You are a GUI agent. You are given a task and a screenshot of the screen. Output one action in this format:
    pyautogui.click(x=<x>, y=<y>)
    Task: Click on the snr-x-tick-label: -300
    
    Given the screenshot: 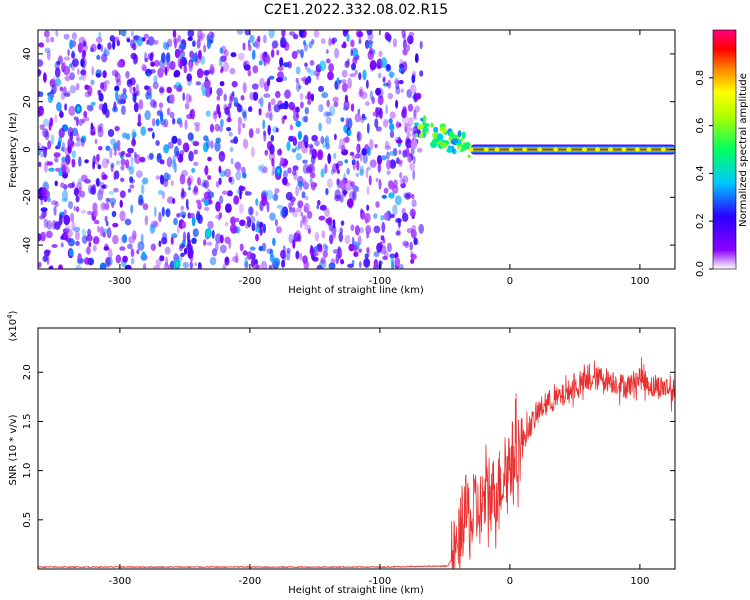 What is the action you would take?
    pyautogui.click(x=120, y=581)
    